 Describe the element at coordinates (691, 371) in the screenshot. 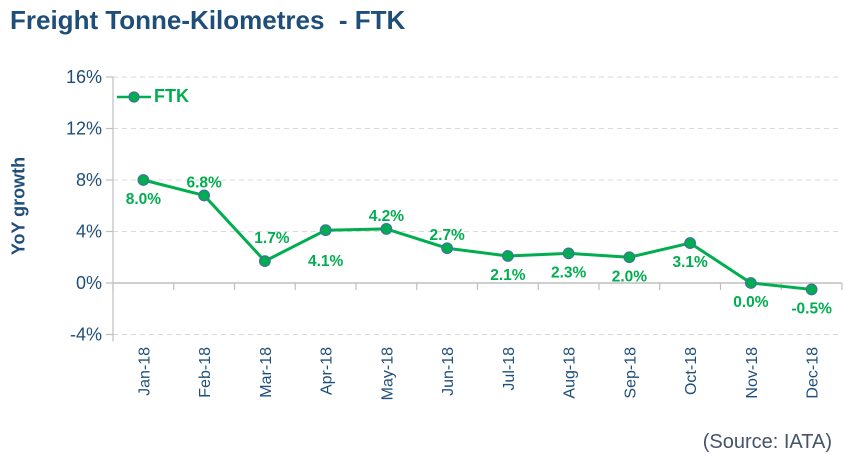

I see `x-axis-label: Oct-18` at that location.